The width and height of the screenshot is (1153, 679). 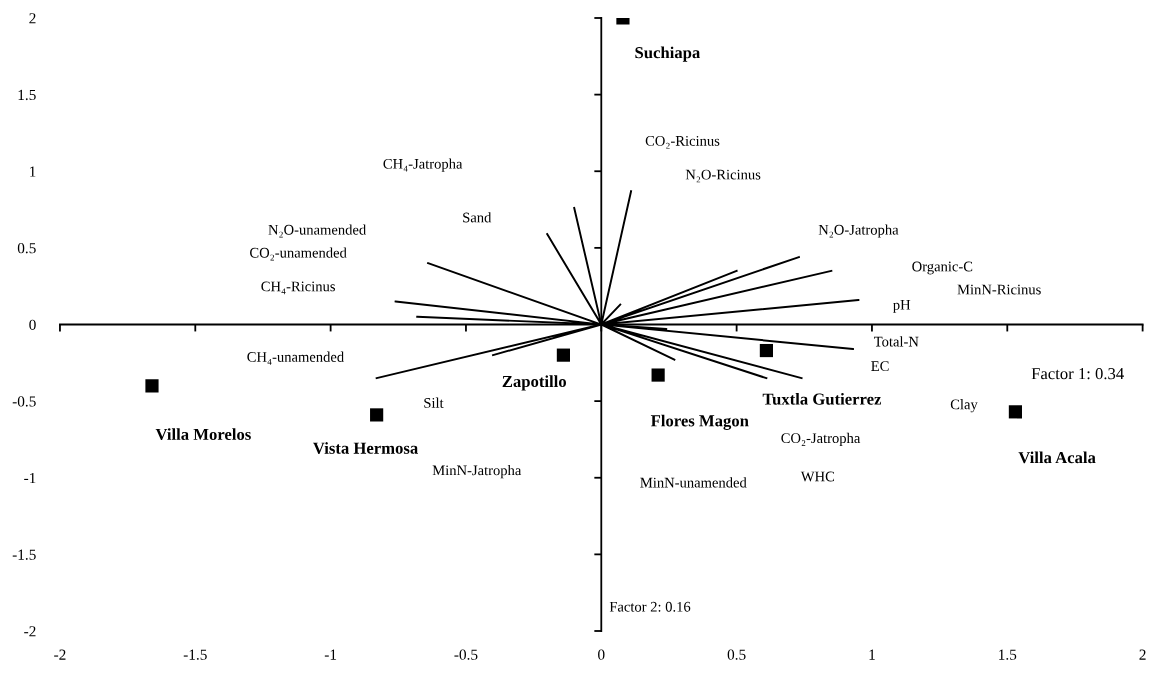 What do you see at coordinates (298, 254) in the screenshot?
I see `annotation: CO₂-unamended` at bounding box center [298, 254].